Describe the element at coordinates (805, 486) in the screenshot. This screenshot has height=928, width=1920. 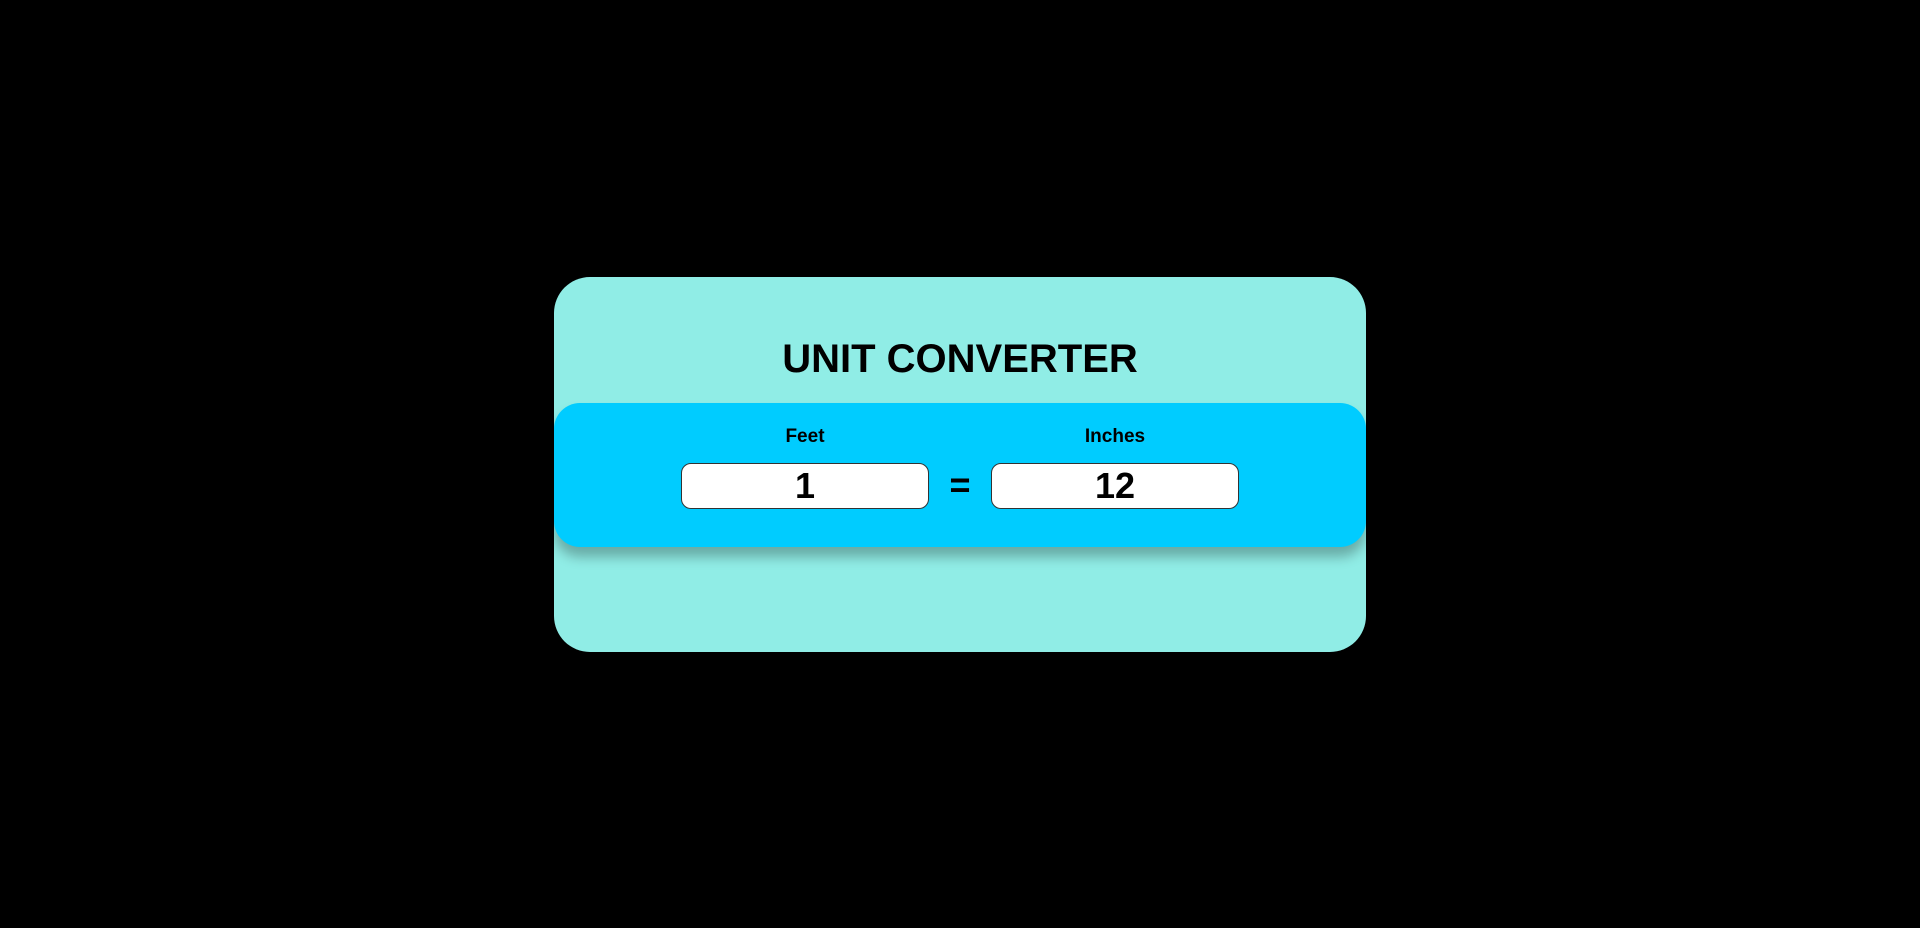
I see `from-unit-input` at that location.